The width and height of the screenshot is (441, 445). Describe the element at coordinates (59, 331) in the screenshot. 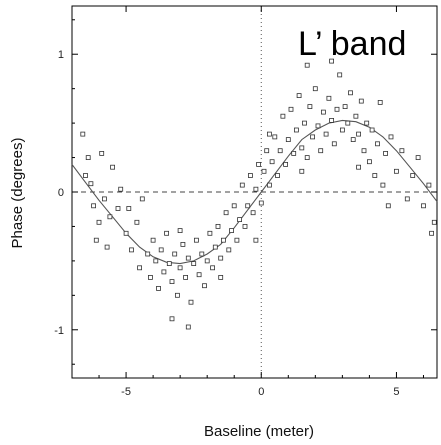

I see `y-tick-label: -1` at that location.